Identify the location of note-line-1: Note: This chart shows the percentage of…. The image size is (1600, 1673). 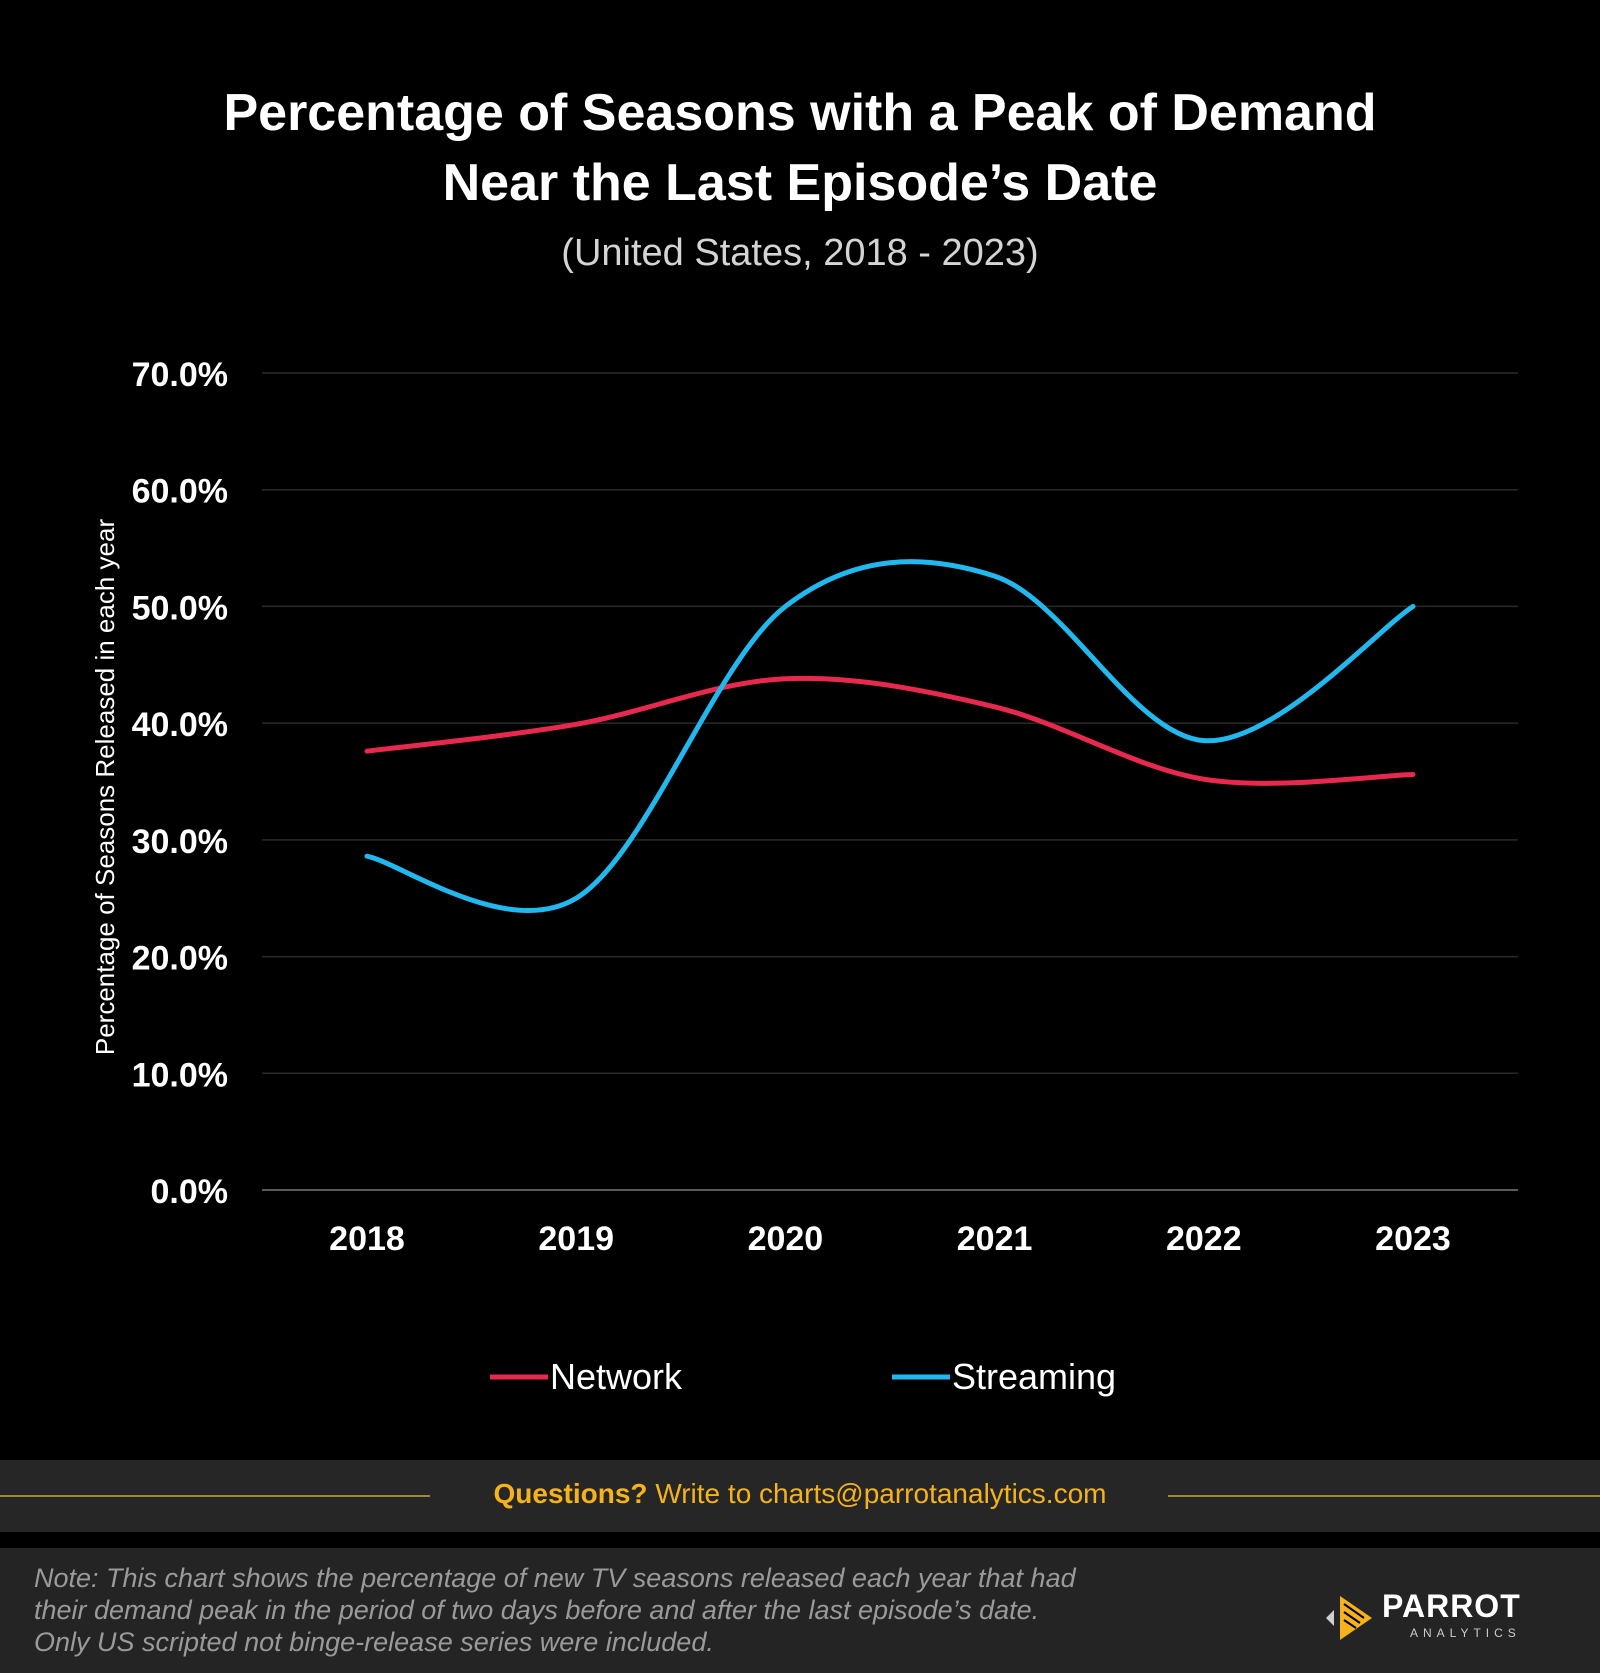
(555, 1578).